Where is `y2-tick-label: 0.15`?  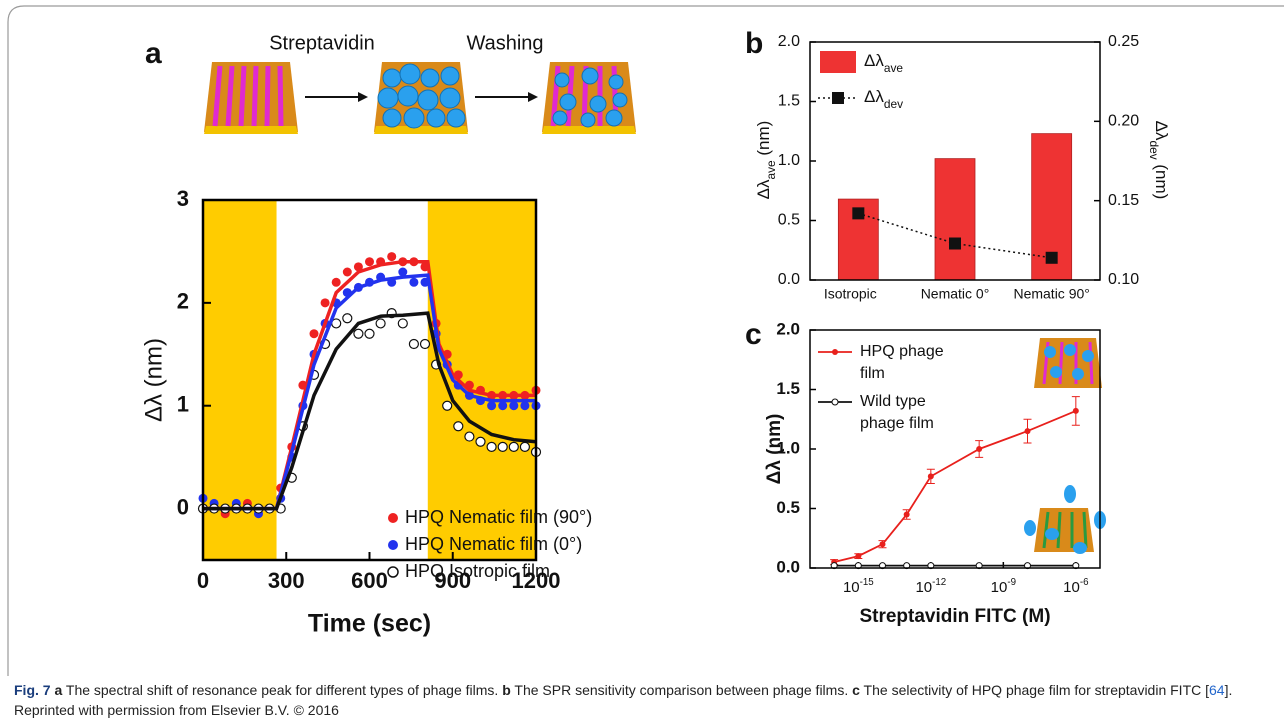
y2-tick-label: 0.15 is located at coordinates (1123, 200).